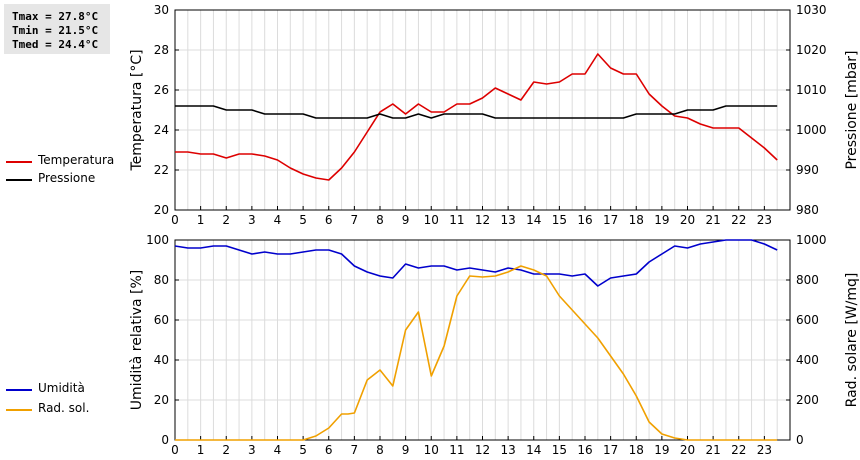 The height and width of the screenshot is (460, 860). Describe the element at coordinates (811, 10) in the screenshot. I see `panel1-y2-tick-label: 1030` at that location.